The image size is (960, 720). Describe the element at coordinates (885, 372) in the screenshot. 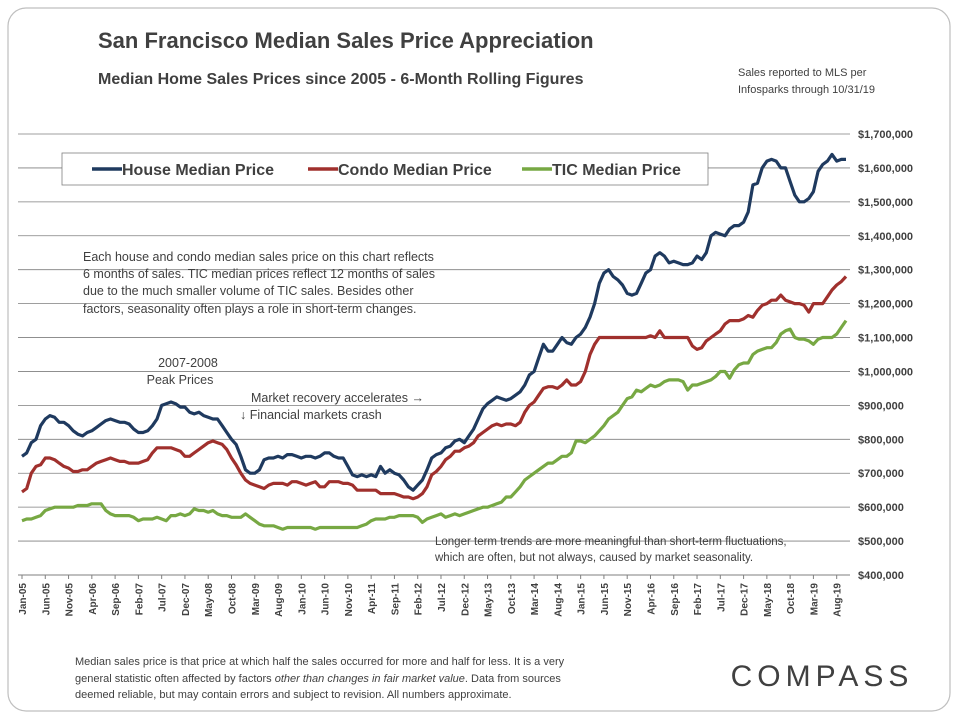

I see `y-tick-label: $1,000,000` at that location.